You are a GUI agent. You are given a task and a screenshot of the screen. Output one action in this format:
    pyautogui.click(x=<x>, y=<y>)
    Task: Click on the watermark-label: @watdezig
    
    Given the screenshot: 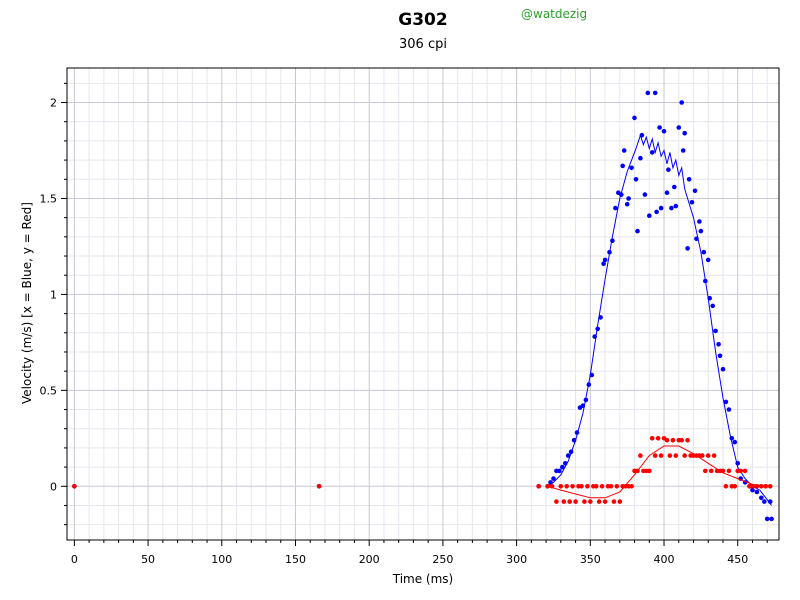 What is the action you would take?
    pyautogui.click(x=554, y=14)
    